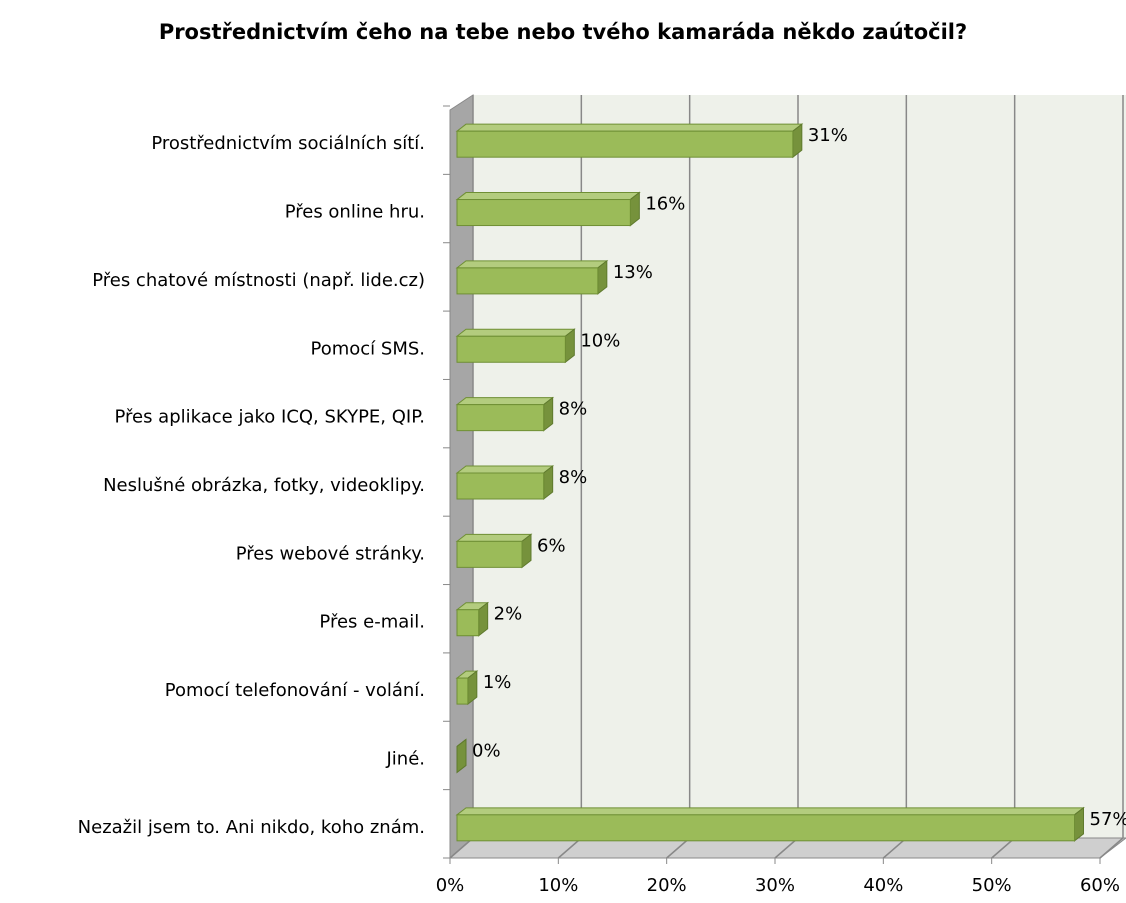 Image resolution: width=1126 pixels, height=903 pixels. Describe the element at coordinates (288, 143) in the screenshot. I see `y-tick-label: Prostřednictvím sociálních sítí.` at that location.